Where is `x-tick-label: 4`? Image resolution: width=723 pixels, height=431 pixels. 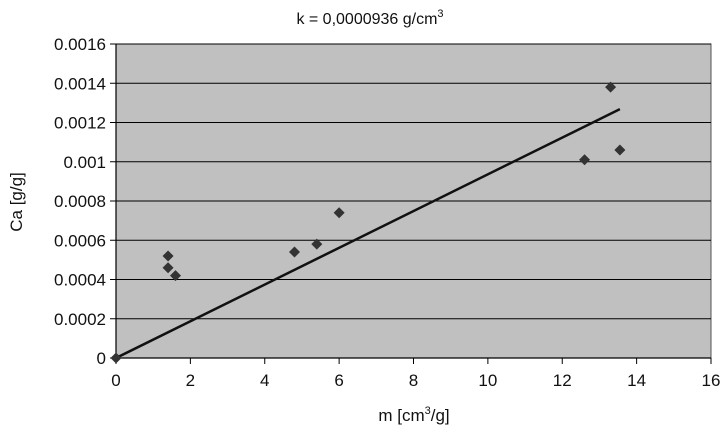 x-tick-label: 4 is located at coordinates (264, 380).